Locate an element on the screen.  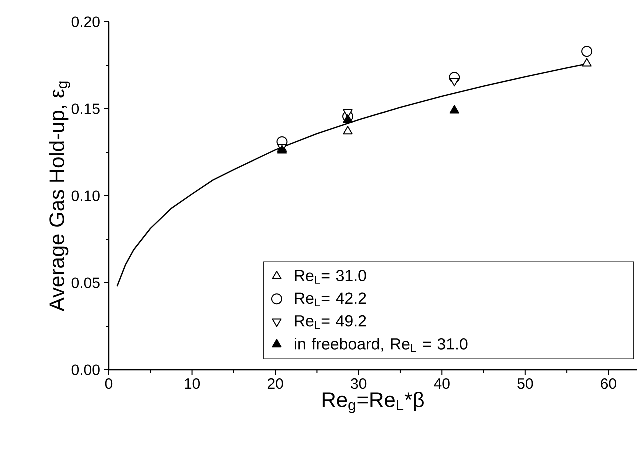
legend-label: Re$_{L}$= 31.0 is located at coordinates (330, 277).